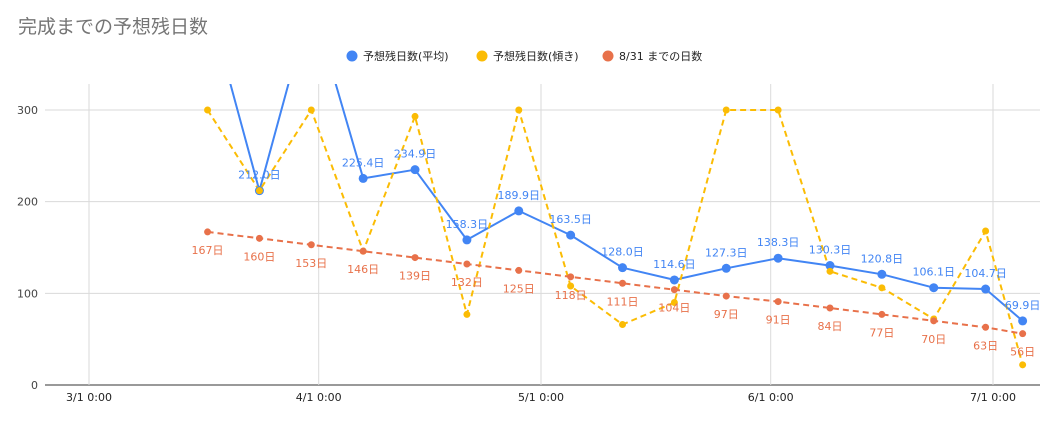 The height and width of the screenshot is (421, 1054). I want to click on data-label: 69.9日, so click(1023, 305).